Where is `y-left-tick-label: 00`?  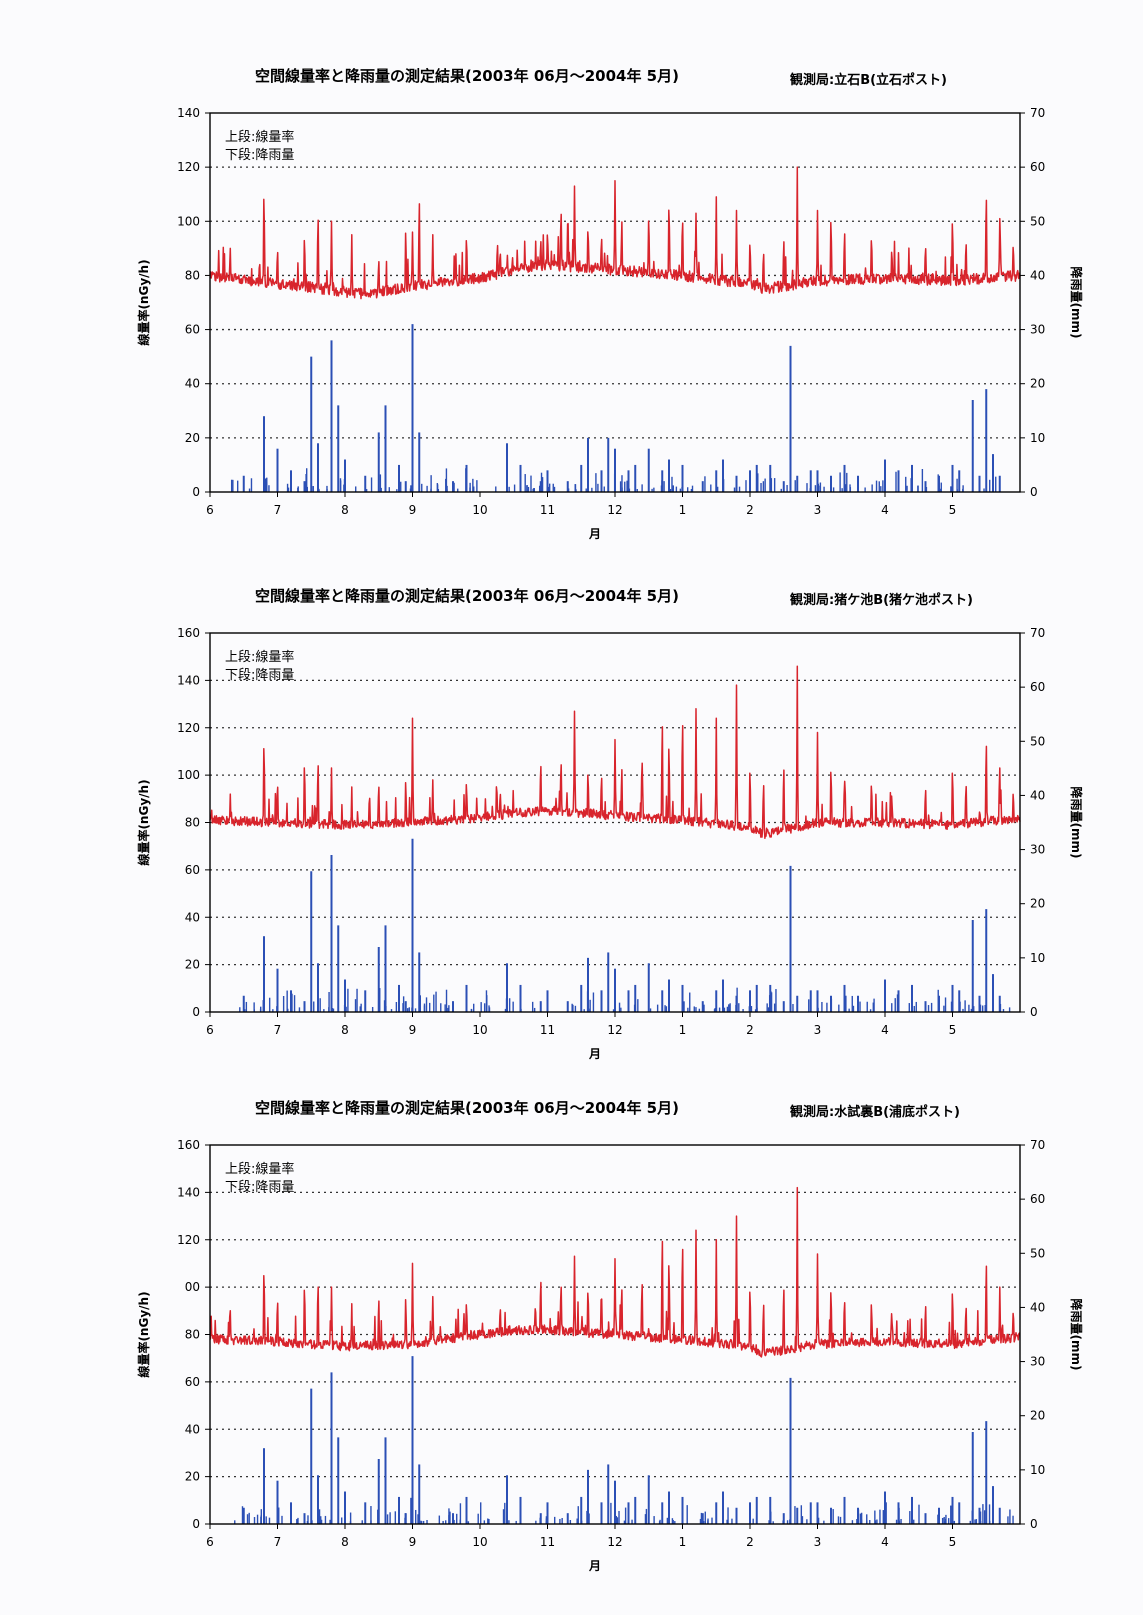
y-left-tick-label: 00 is located at coordinates (192, 1287).